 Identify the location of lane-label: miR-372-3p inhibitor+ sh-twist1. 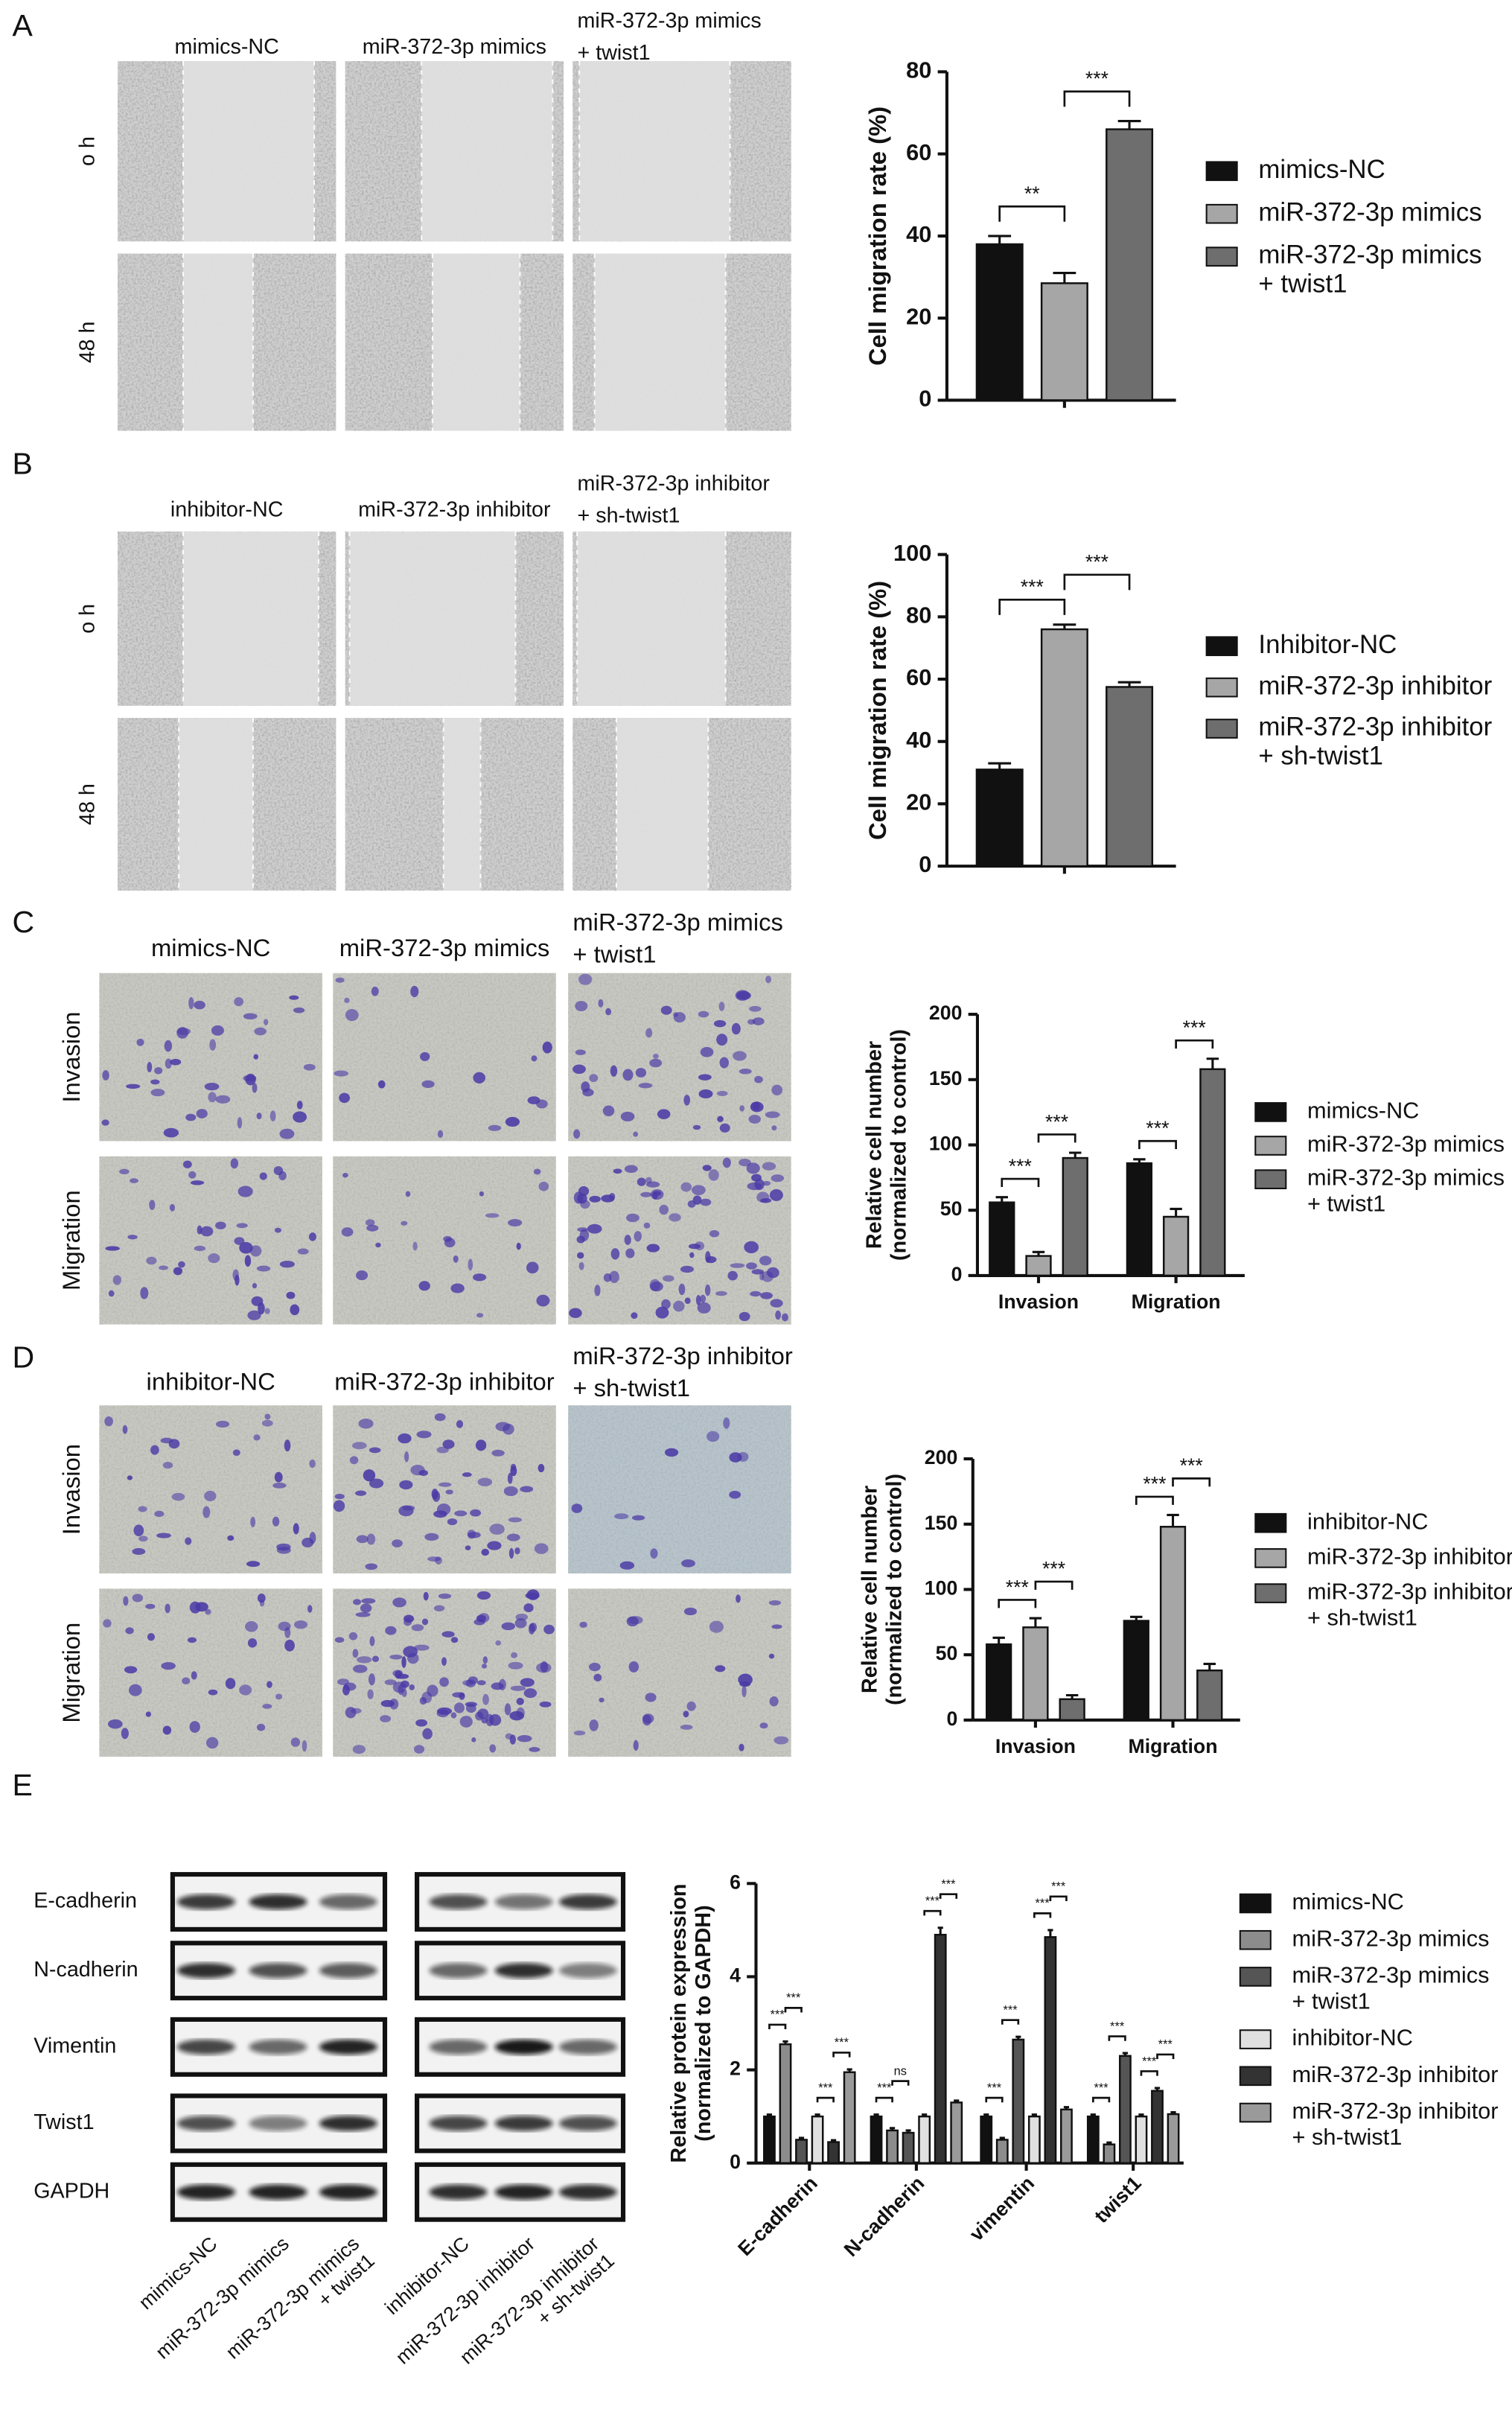
(537, 2309).